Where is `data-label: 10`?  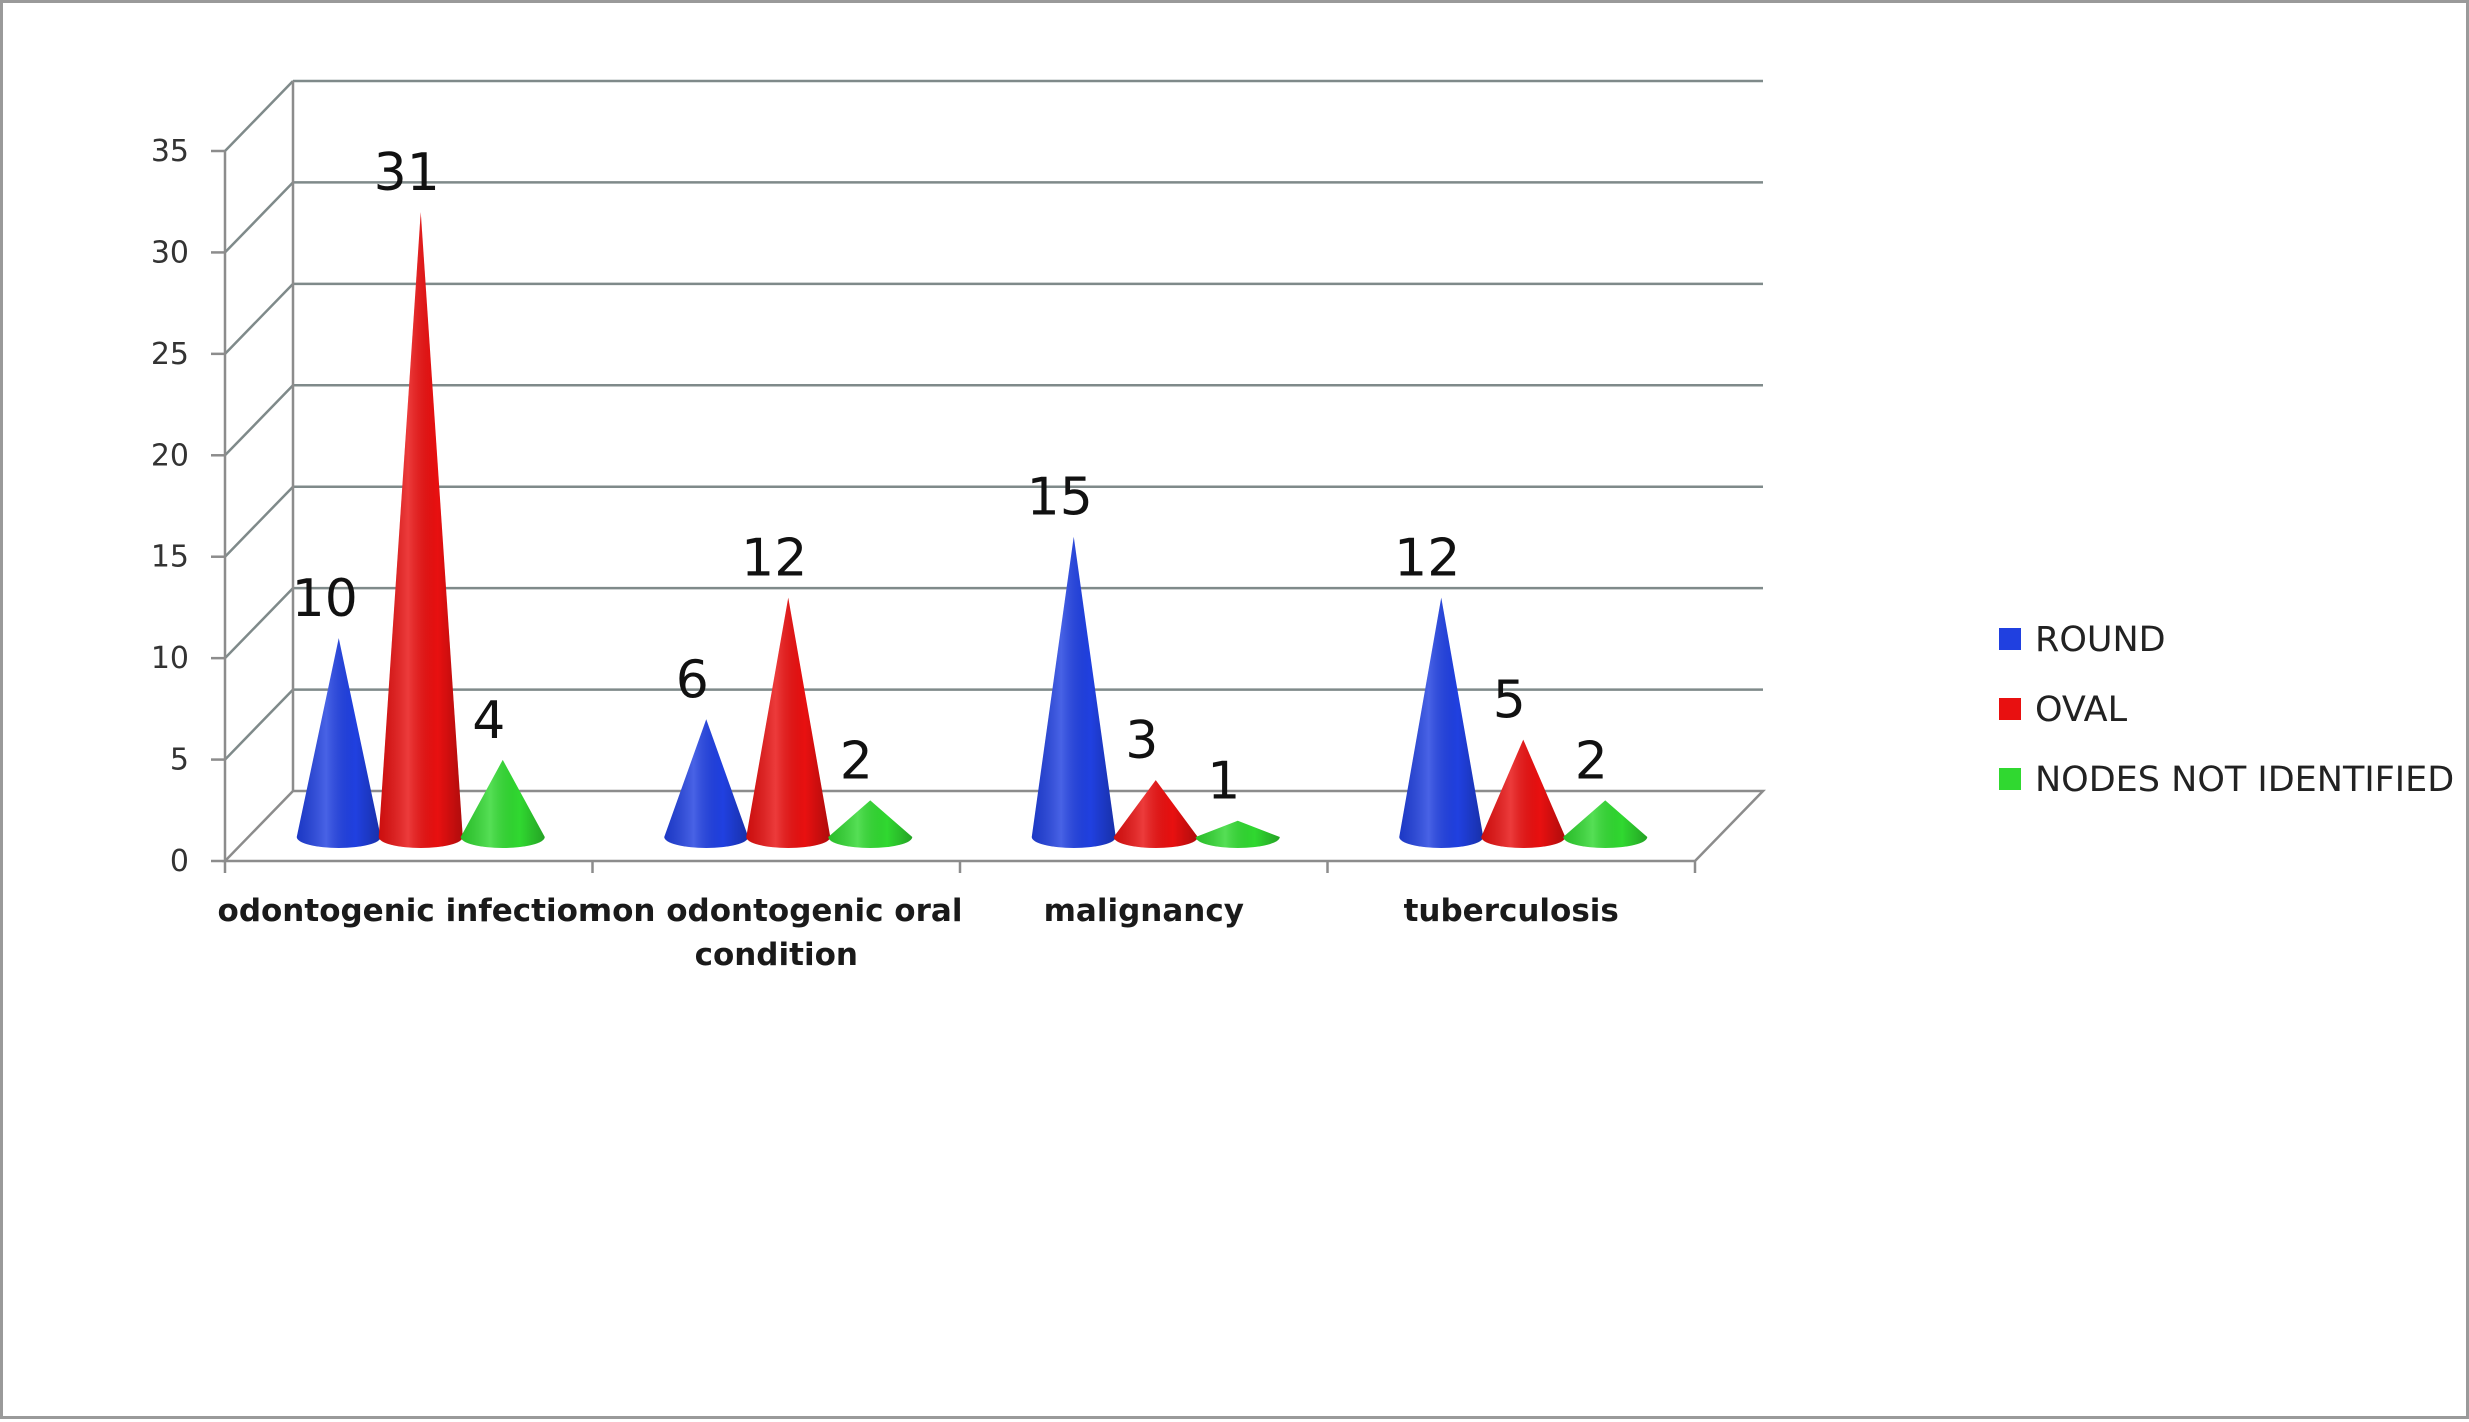
data-label: 10 is located at coordinates (325, 599).